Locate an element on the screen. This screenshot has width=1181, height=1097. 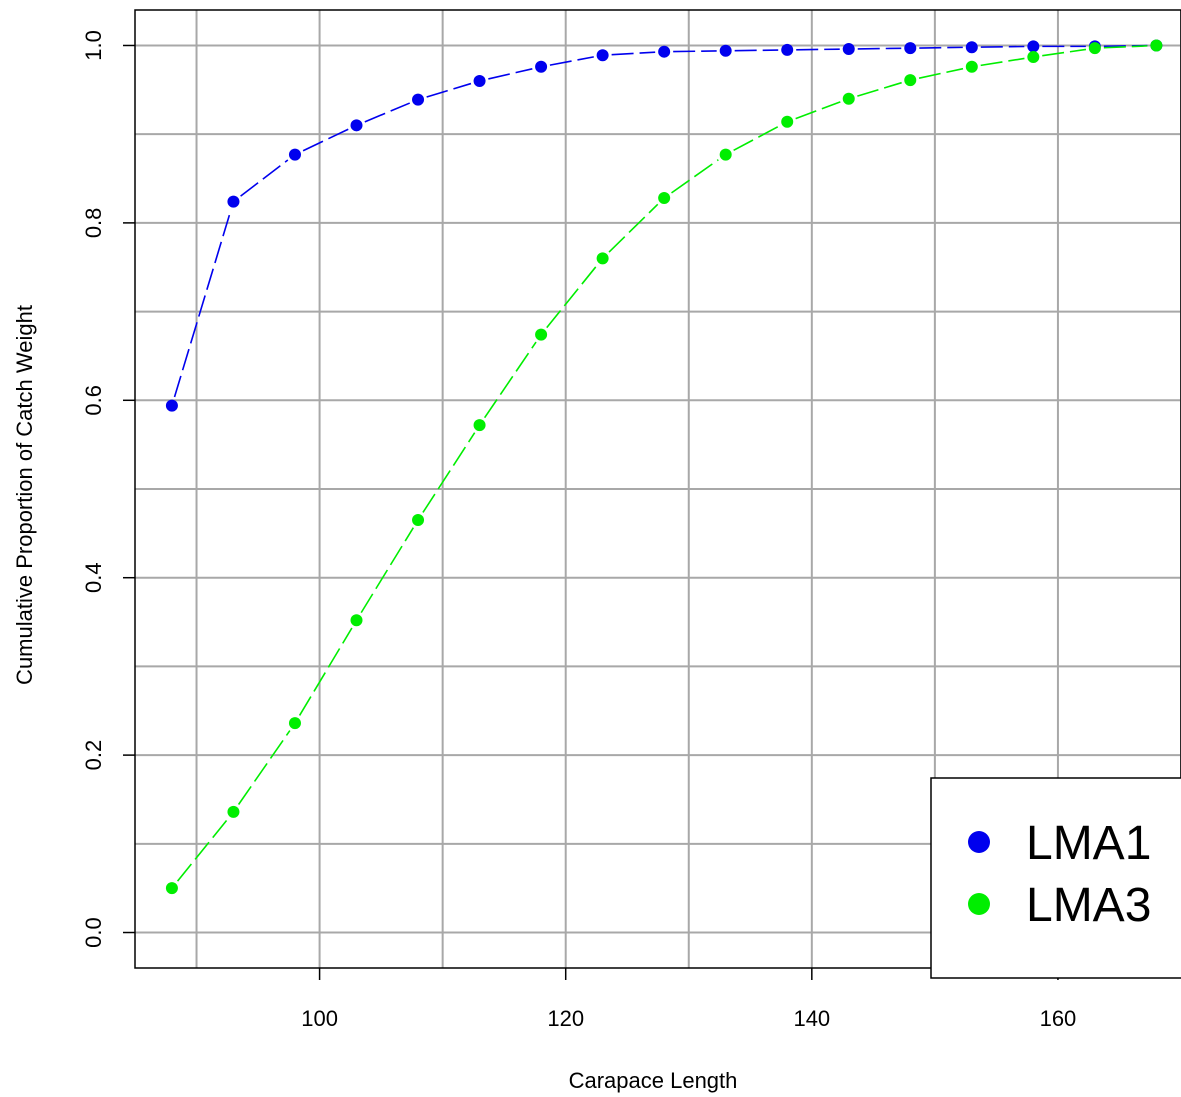
y-tick-label: 0.0 is located at coordinates (93, 932).